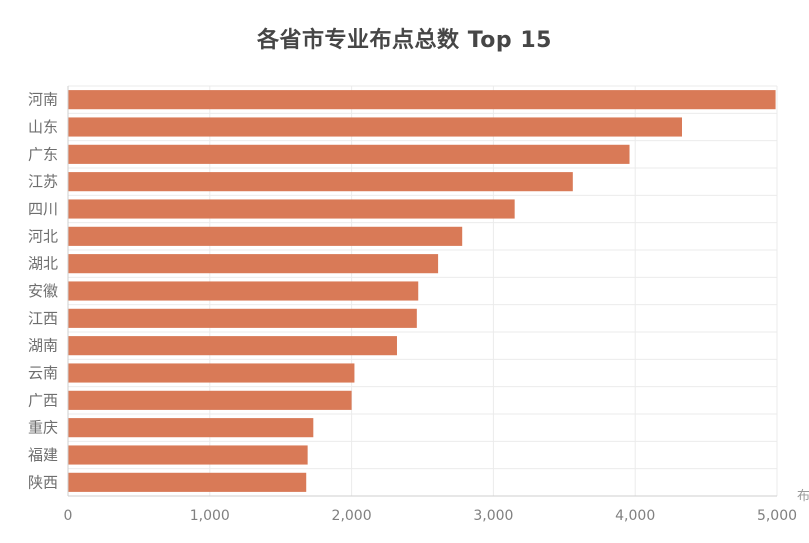 The width and height of the screenshot is (809, 543). What do you see at coordinates (43, 346) in the screenshot?
I see `y-tick-label: 湖南` at bounding box center [43, 346].